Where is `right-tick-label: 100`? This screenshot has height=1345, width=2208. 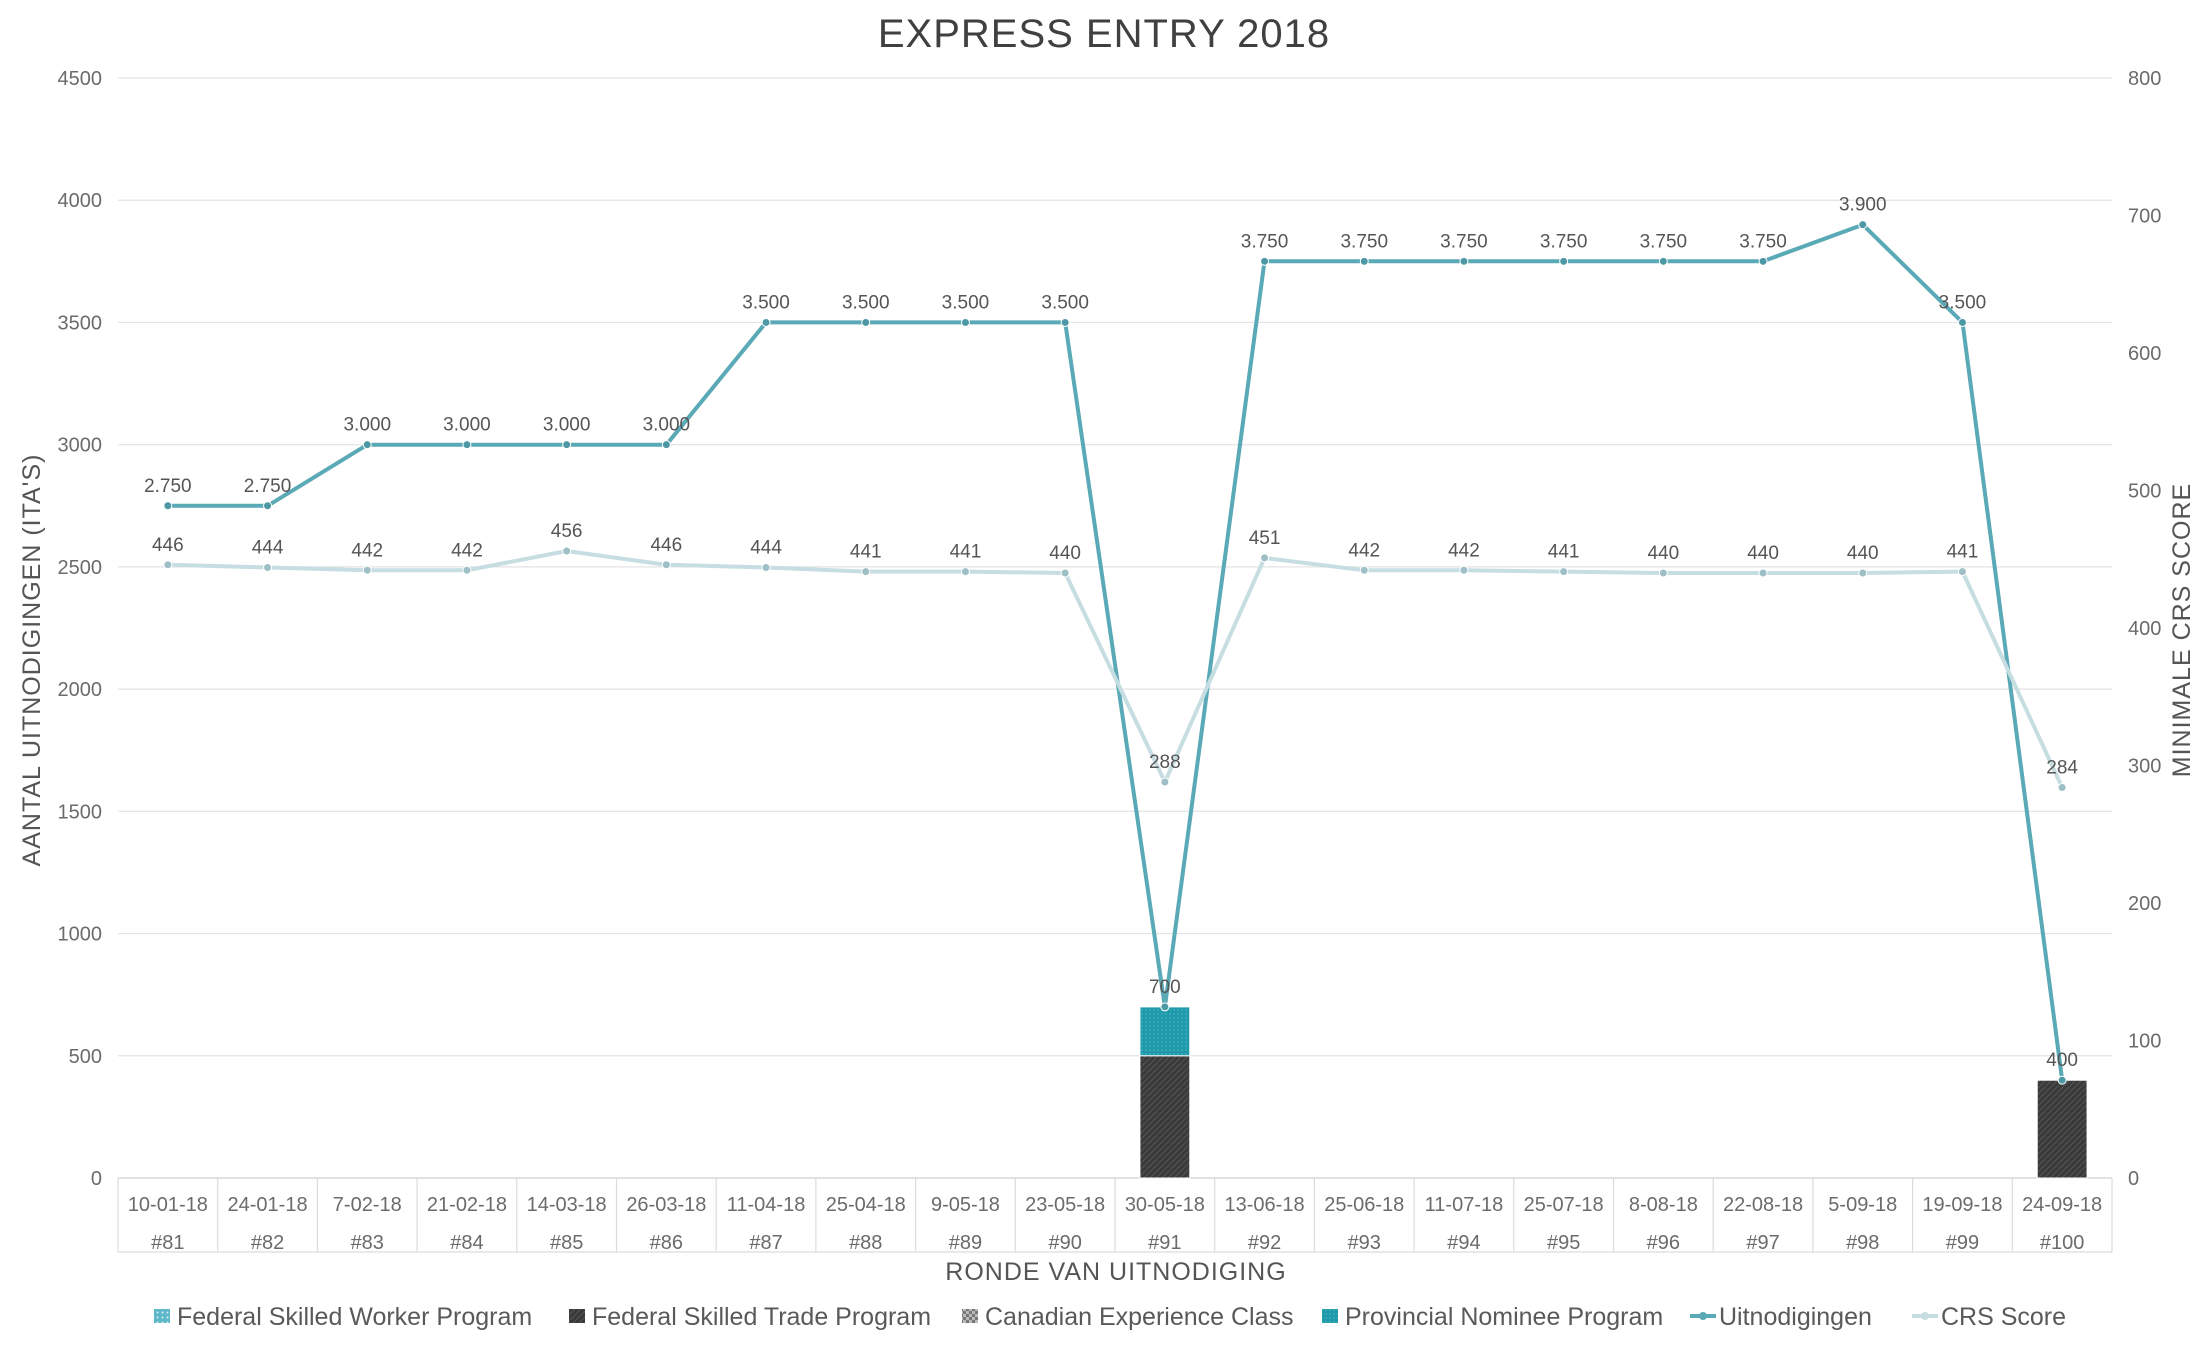 right-tick-label: 100 is located at coordinates (2144, 1042).